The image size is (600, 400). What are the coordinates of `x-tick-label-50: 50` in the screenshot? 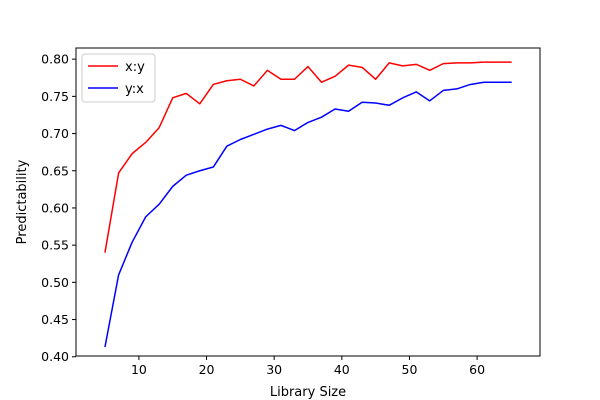 It's located at (410, 369).